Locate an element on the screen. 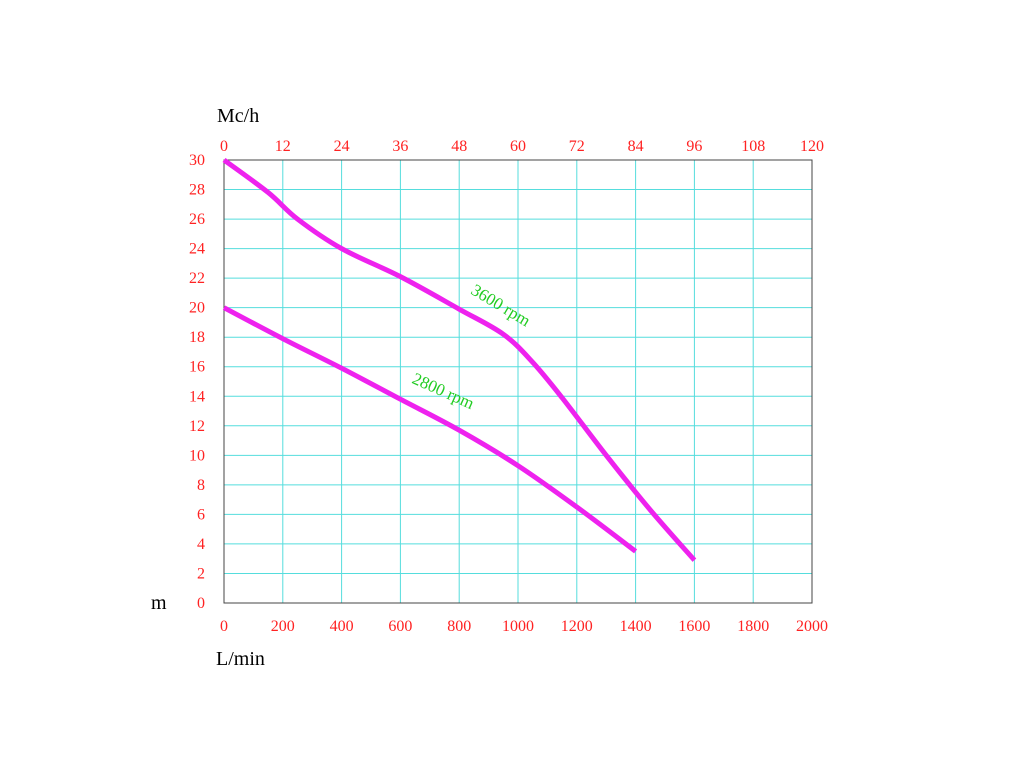 This screenshot has height=768, width=1024. x-tick-label: 1200 is located at coordinates (577, 626).